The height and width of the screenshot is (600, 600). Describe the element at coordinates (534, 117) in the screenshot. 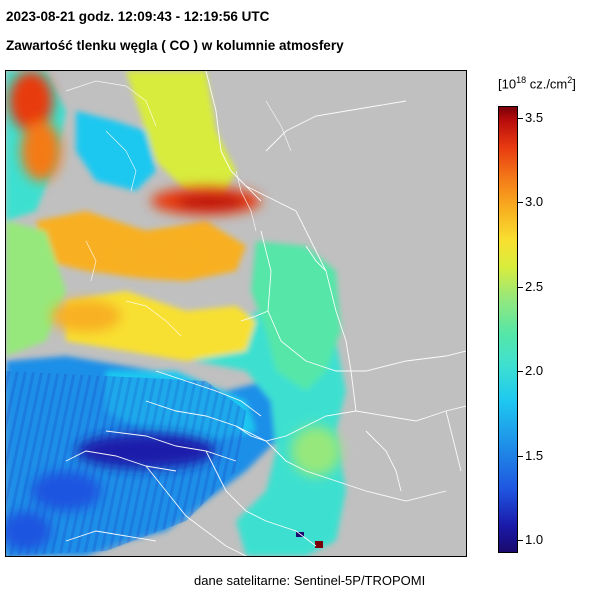

I see `colorbar-tick-label: 3.5` at that location.